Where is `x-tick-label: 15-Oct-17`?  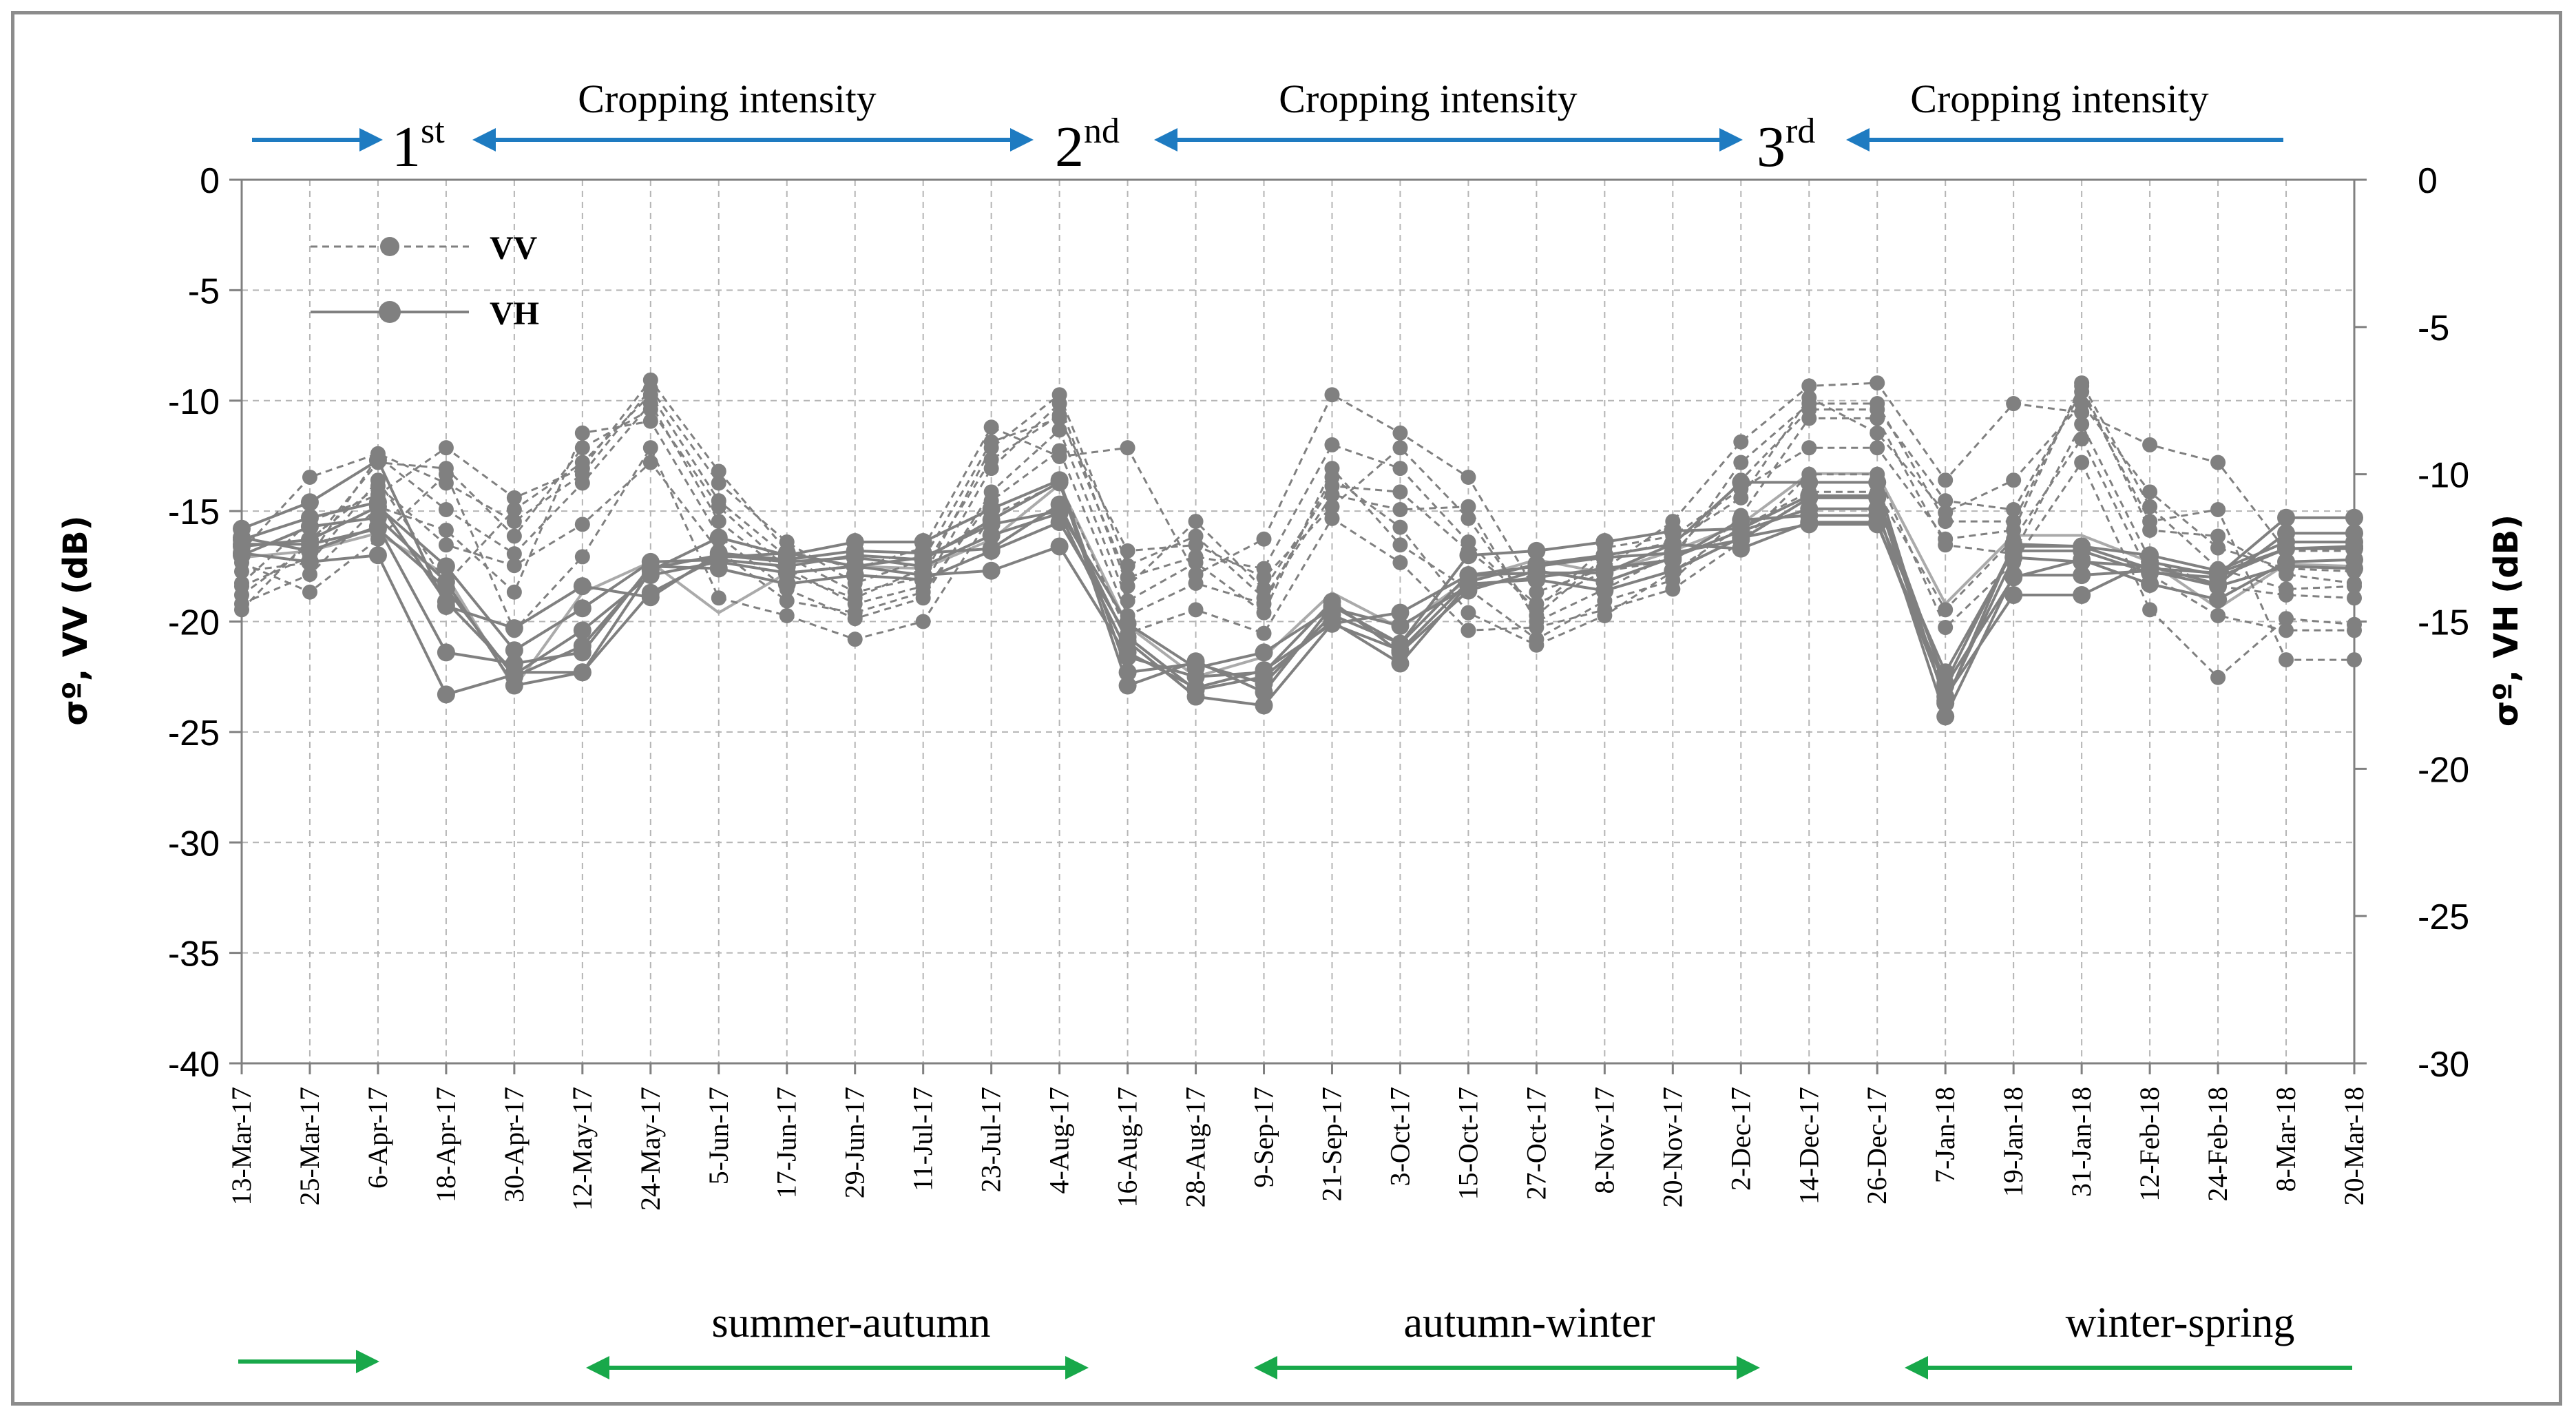
x-tick-label: 15-Oct-17 is located at coordinates (1467, 1143).